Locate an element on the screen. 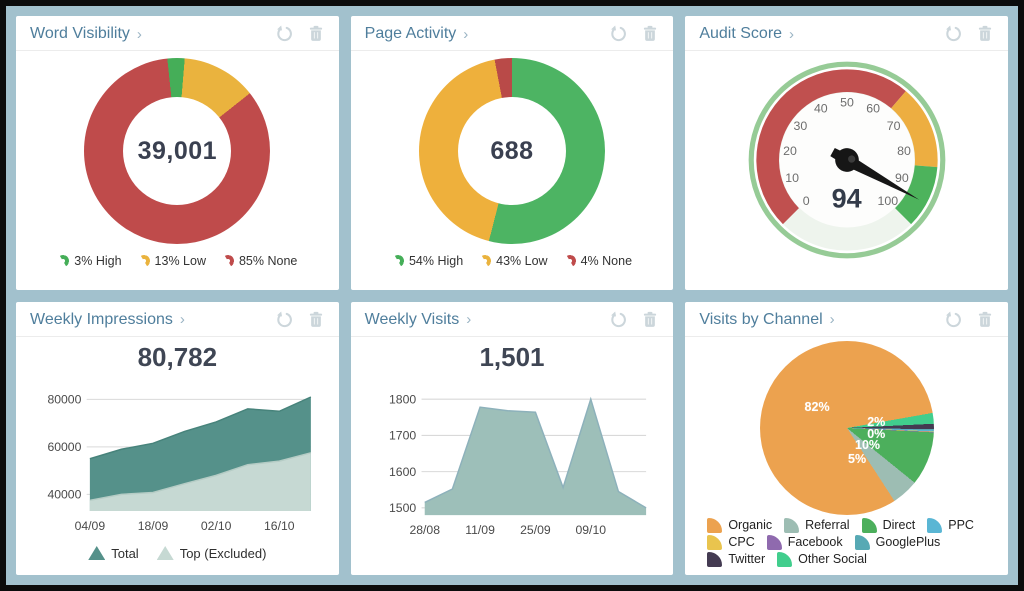 The width and height of the screenshot is (1024, 591). legend-item: Organic is located at coordinates (740, 525).